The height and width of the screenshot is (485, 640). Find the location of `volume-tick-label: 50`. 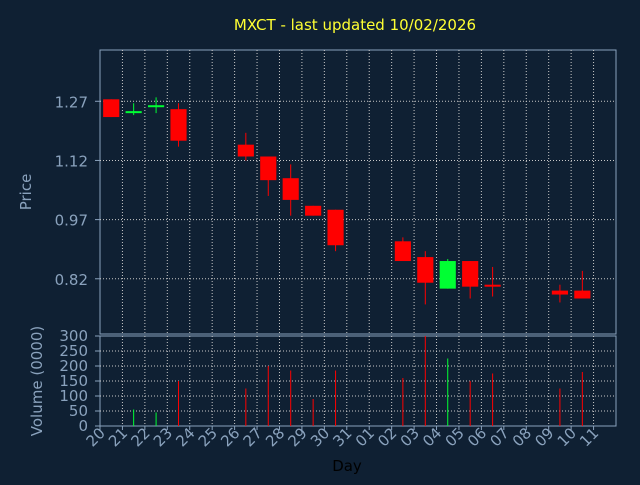

volume-tick-label: 50 is located at coordinates (78, 411).